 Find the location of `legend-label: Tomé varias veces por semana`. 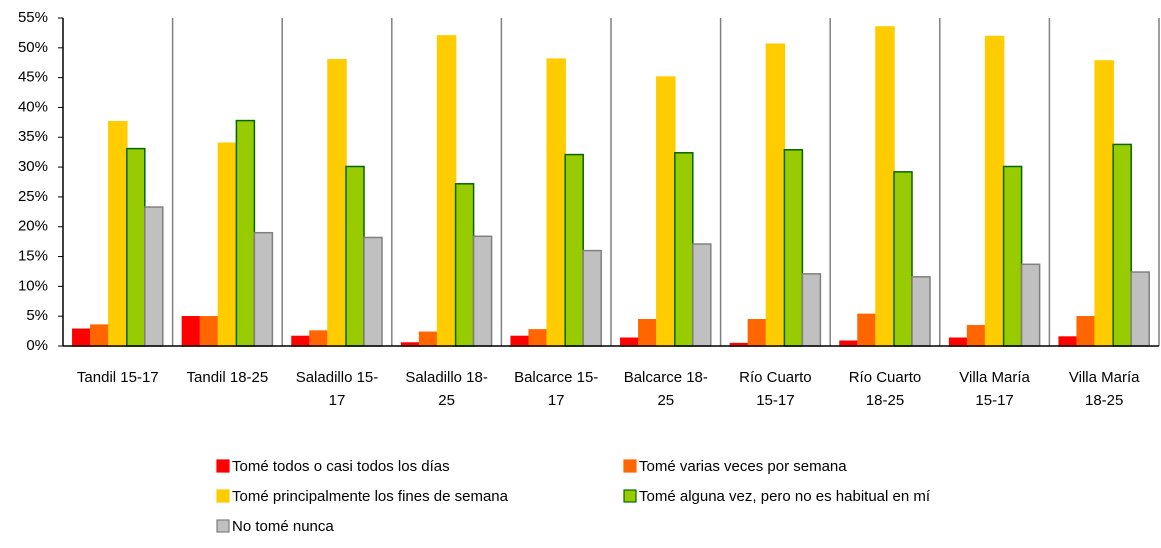

legend-label: Tomé varias veces por semana is located at coordinates (743, 466).